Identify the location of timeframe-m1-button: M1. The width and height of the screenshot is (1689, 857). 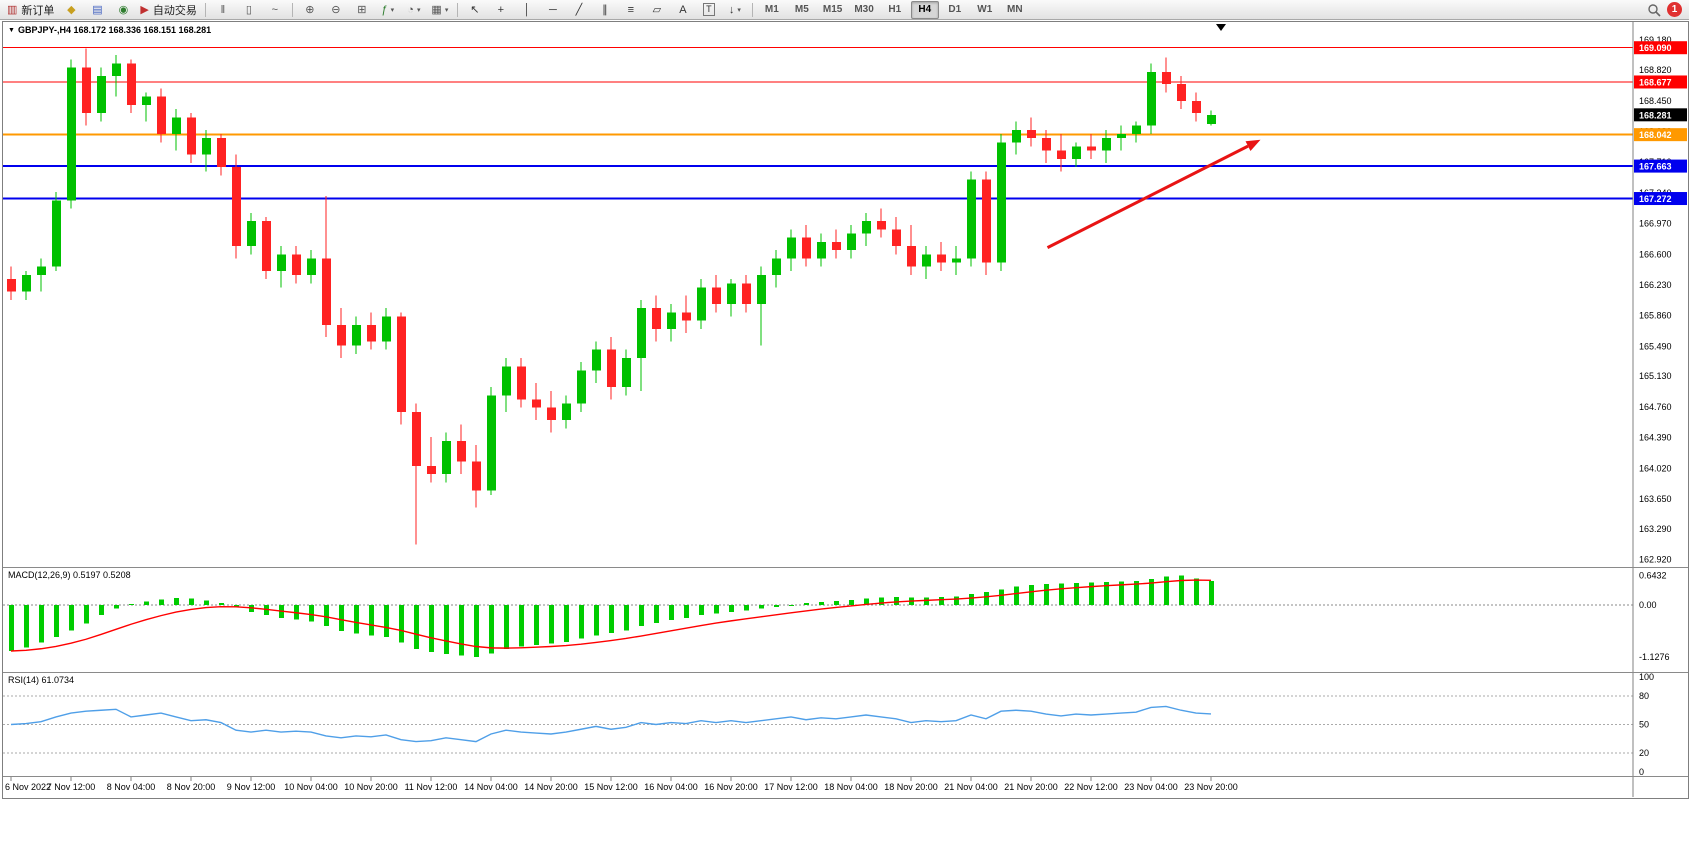
(771, 9).